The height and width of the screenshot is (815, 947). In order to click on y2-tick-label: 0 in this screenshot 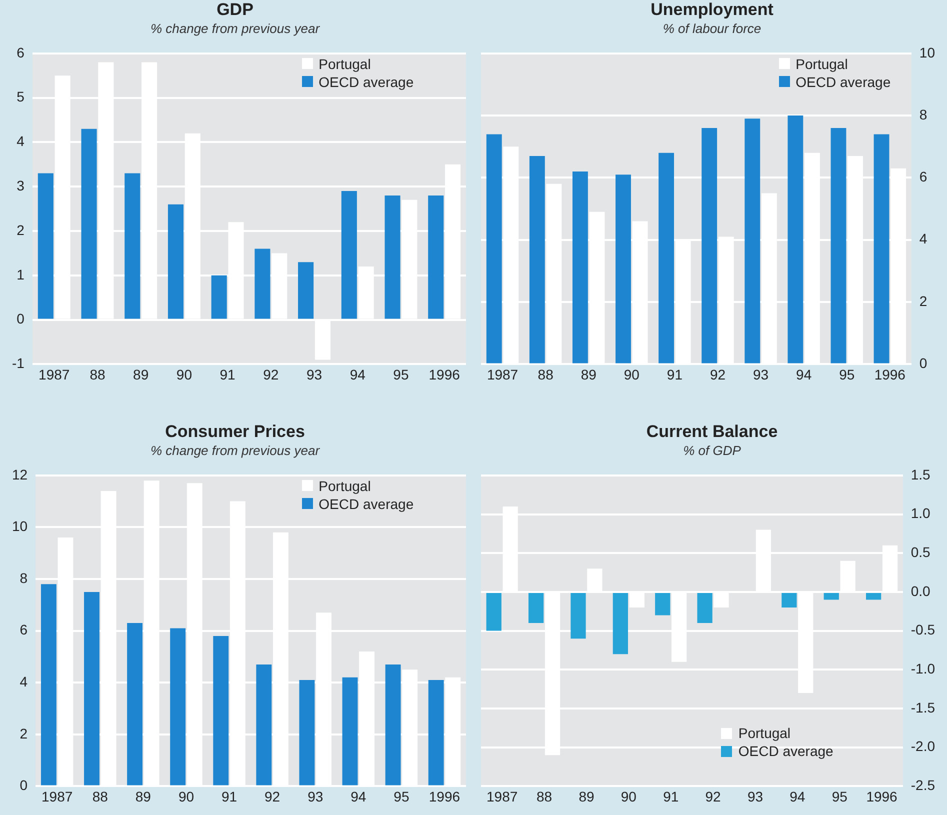, I will do `click(923, 363)`.